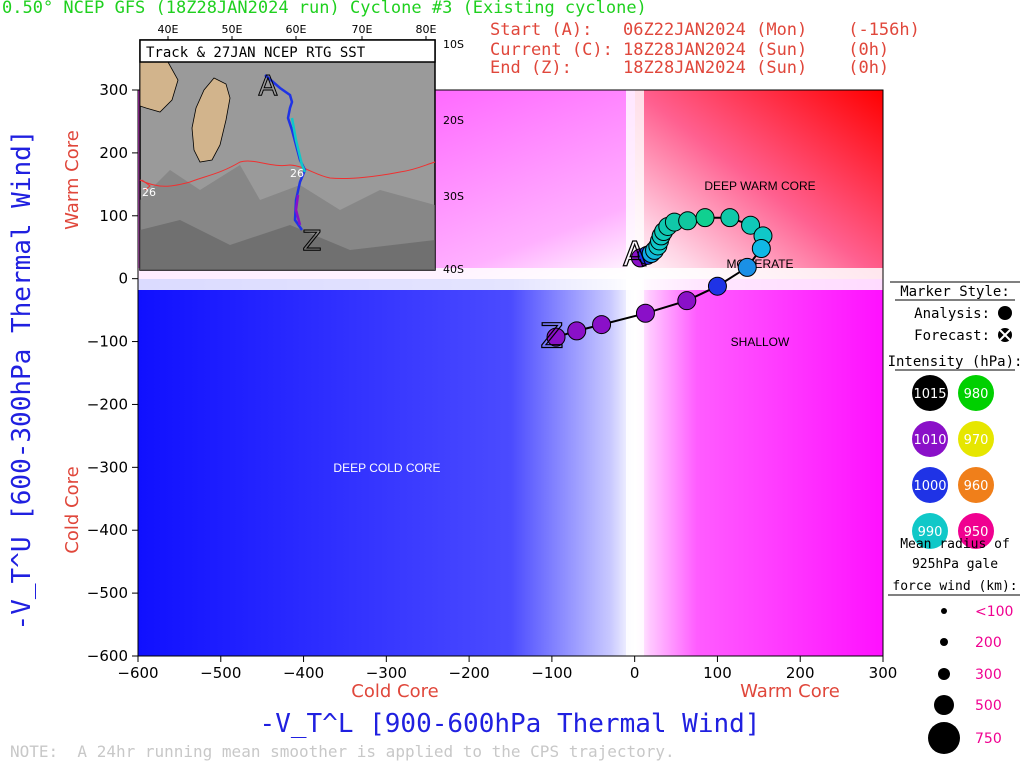 The image size is (1024, 768). What do you see at coordinates (256, 53) in the screenshot?
I see `inset-title: Track & 27JAN NCEP RTG SST` at bounding box center [256, 53].